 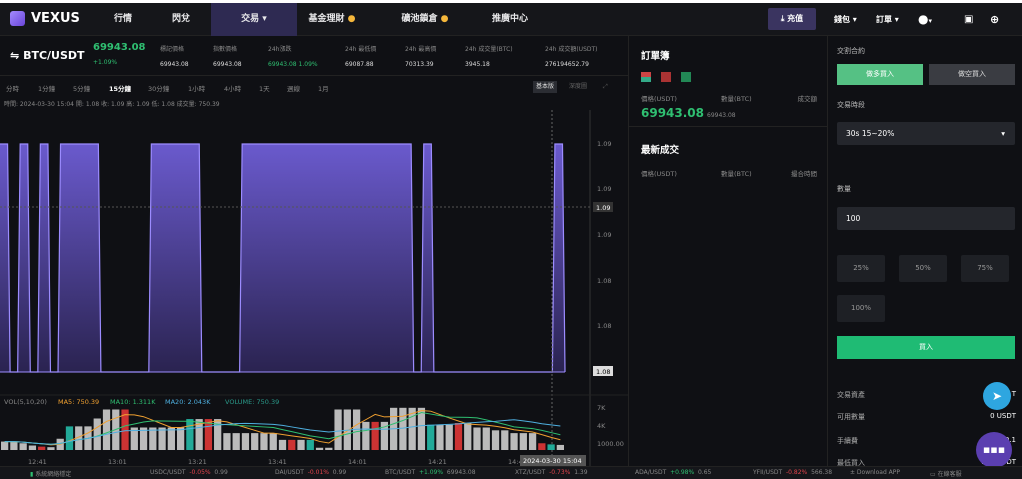 I want to click on nav-trade: 交易 ▾, so click(x=254, y=19).